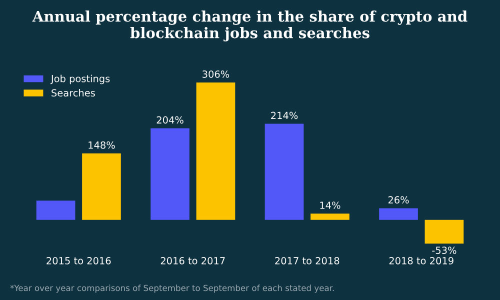 The image size is (500, 300). What do you see at coordinates (101, 145) in the screenshot?
I see `data-label: 148%` at bounding box center [101, 145].